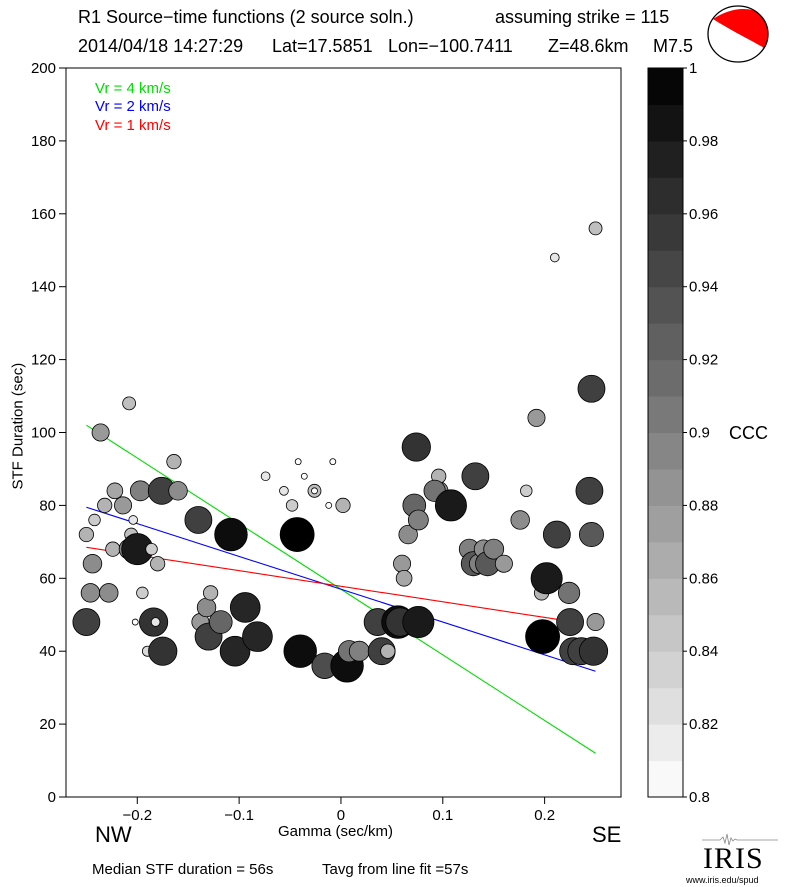 The image size is (785, 887). I want to click on colorbar-label: CCC, so click(748, 433).